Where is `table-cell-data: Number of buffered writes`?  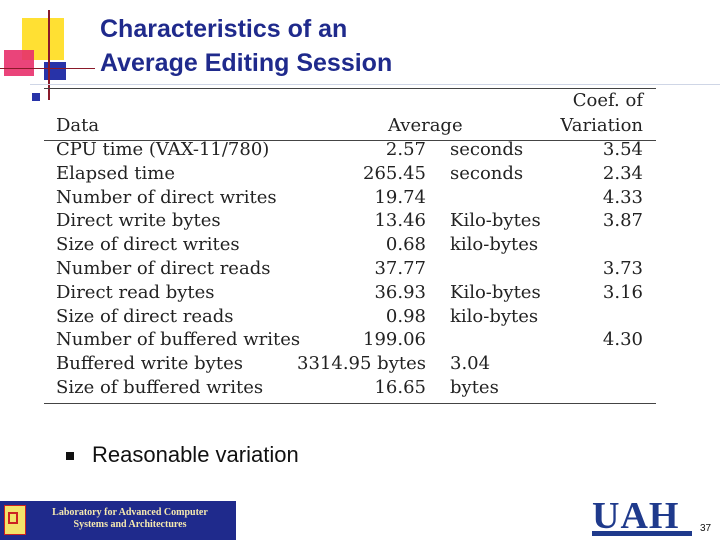 table-cell-data: Number of buffered writes is located at coordinates (178, 340).